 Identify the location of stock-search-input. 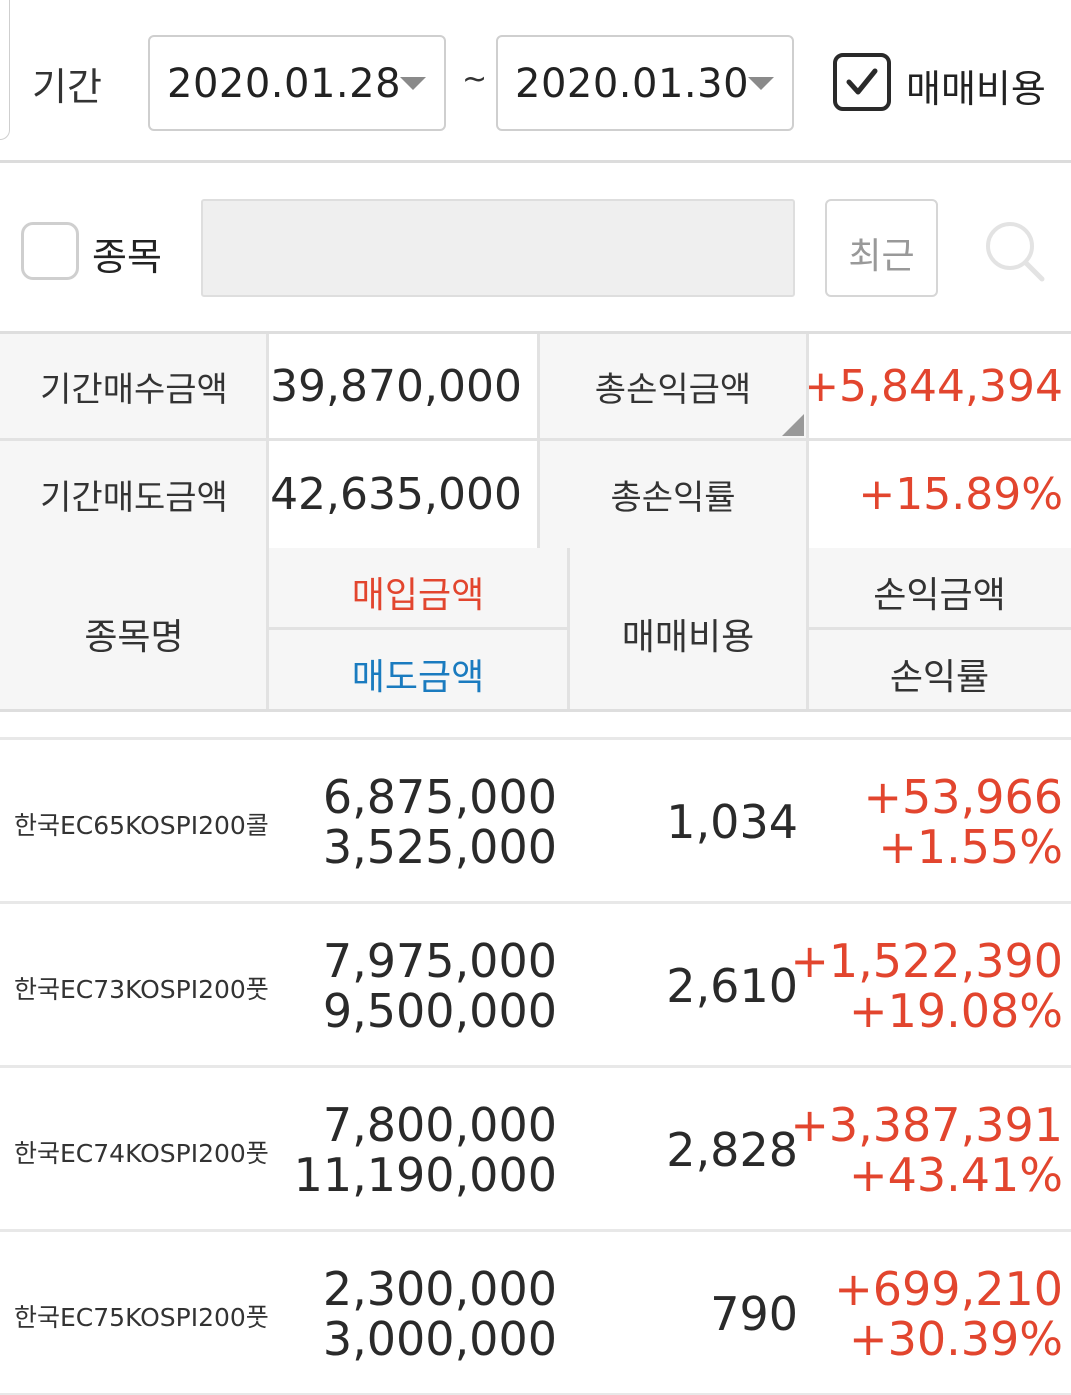
(498, 248).